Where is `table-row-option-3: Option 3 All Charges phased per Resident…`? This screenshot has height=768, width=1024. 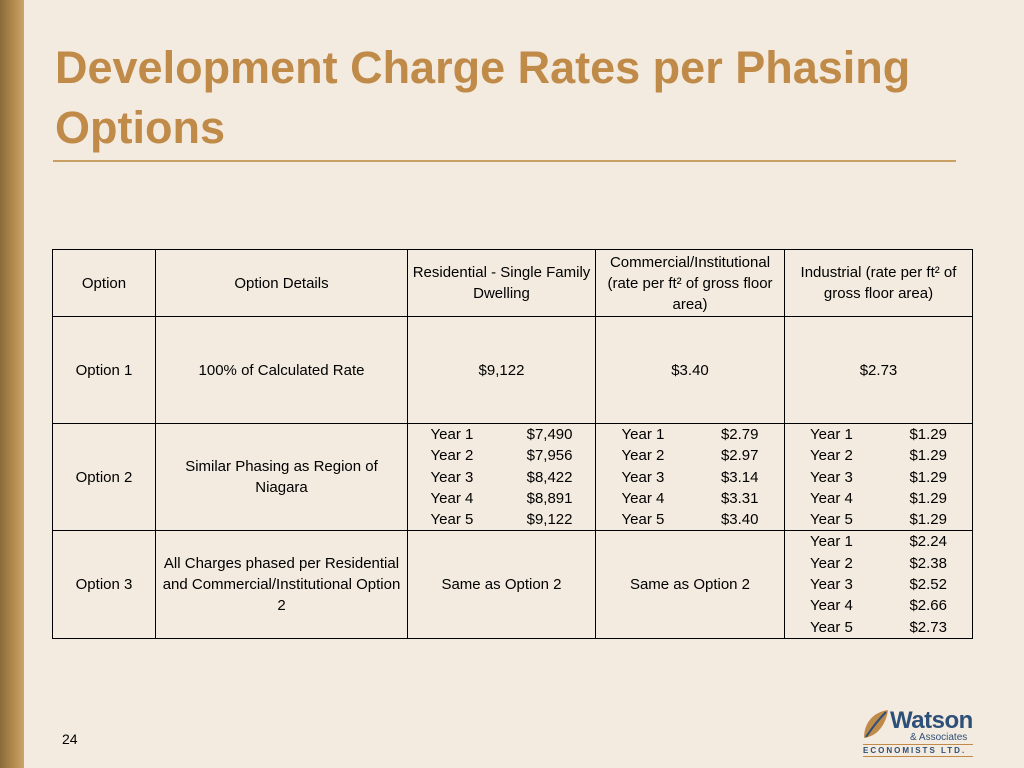 table-row-option-3: Option 3 All Charges phased per Resident… is located at coordinates (512, 584).